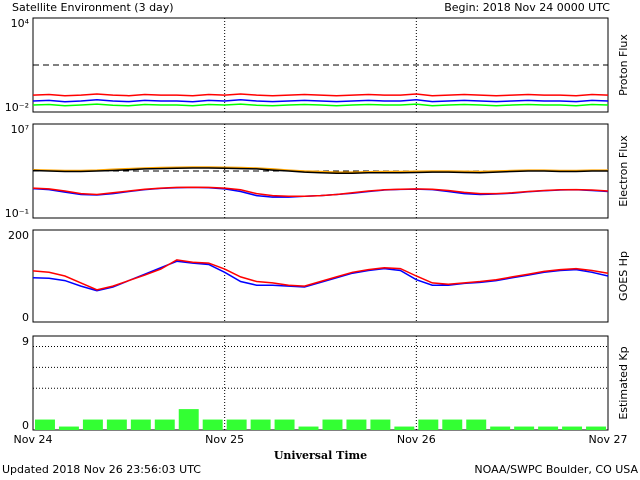 The width and height of the screenshot is (640, 480). Describe the element at coordinates (17, 107) in the screenshot. I see `y-tick-label: 10⁻²` at that location.